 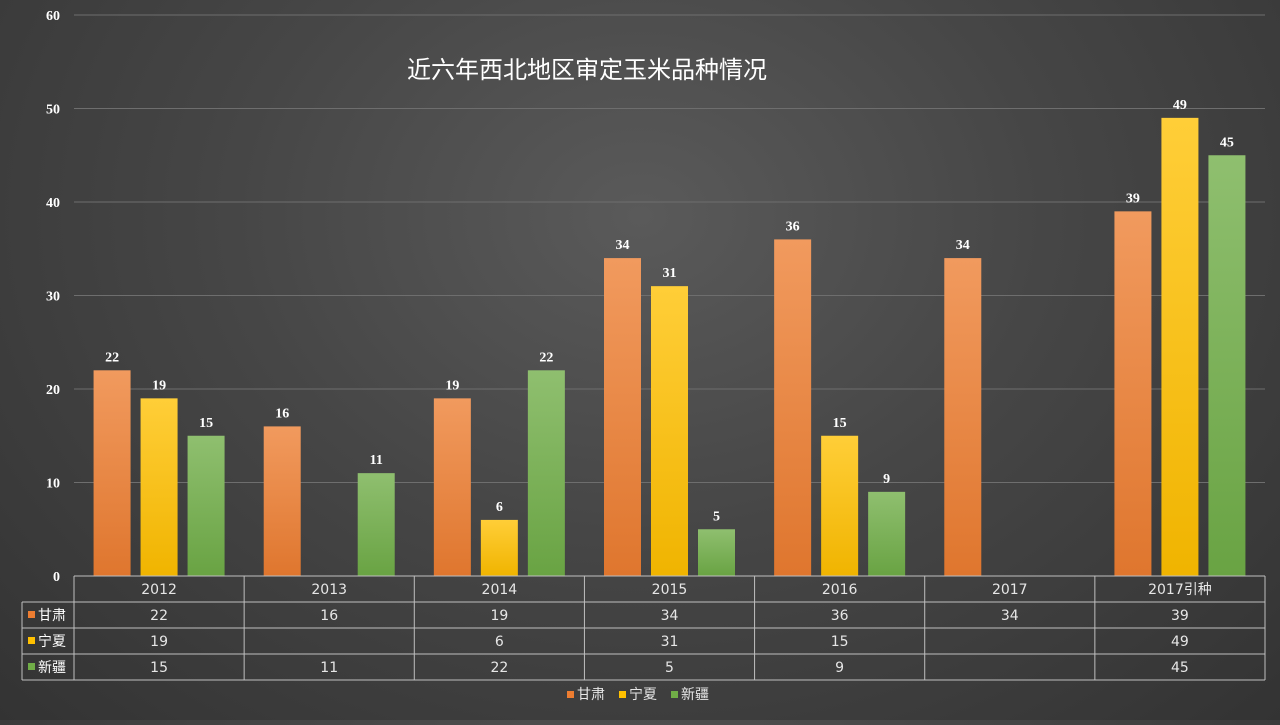 I want to click on table-category-label: 2014, so click(x=500, y=590).